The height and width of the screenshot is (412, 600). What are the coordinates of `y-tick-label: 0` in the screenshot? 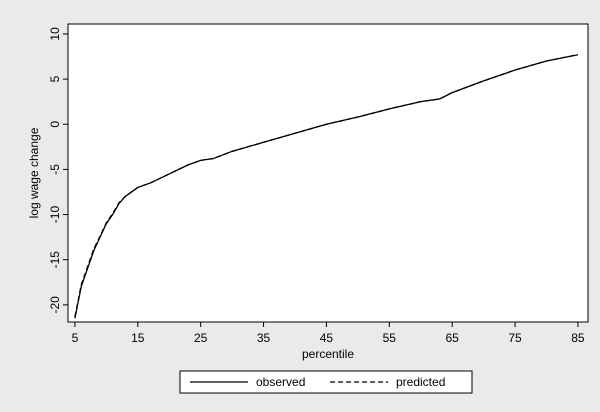 It's located at (55, 124).